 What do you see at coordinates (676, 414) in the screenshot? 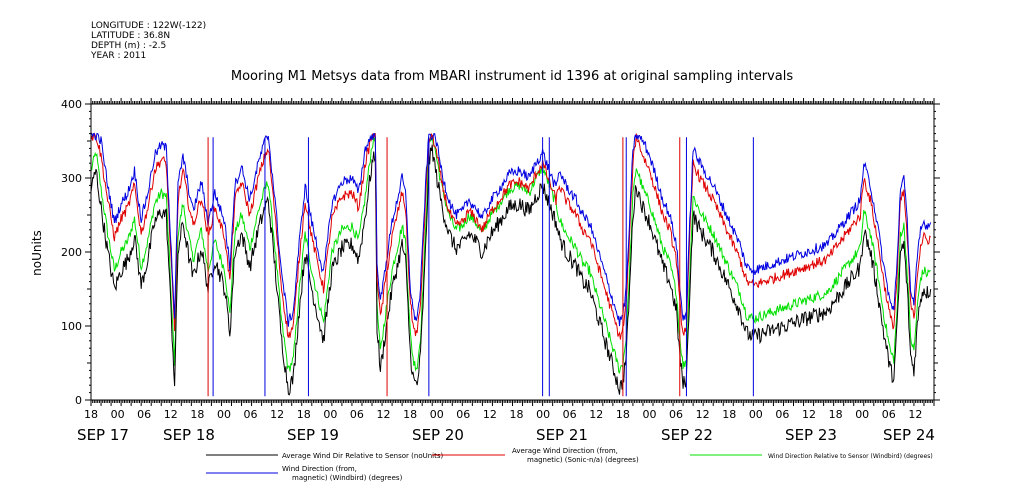
I see `x-hour-label-22: 06` at bounding box center [676, 414].